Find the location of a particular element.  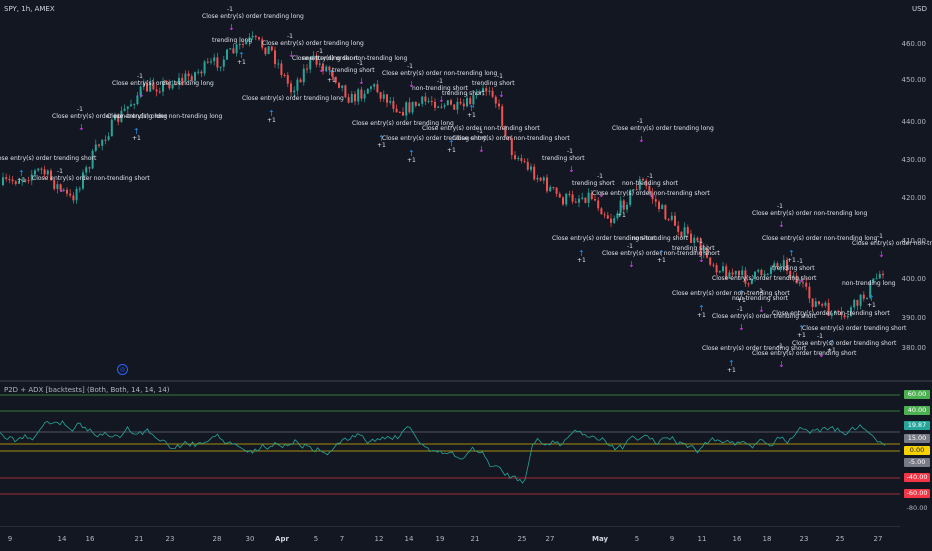

time-tick: 21 is located at coordinates (139, 539).